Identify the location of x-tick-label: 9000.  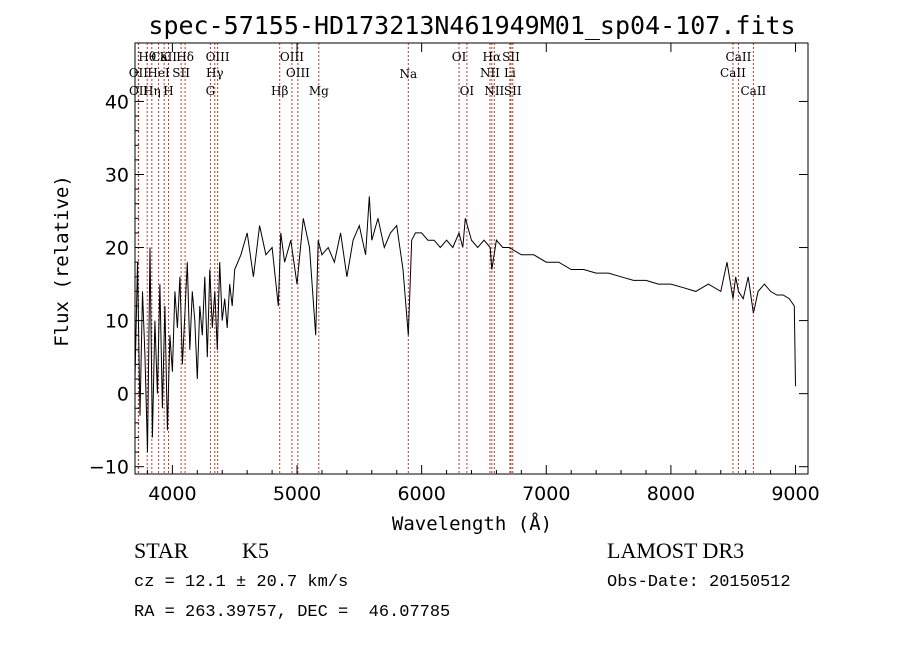
(795, 494).